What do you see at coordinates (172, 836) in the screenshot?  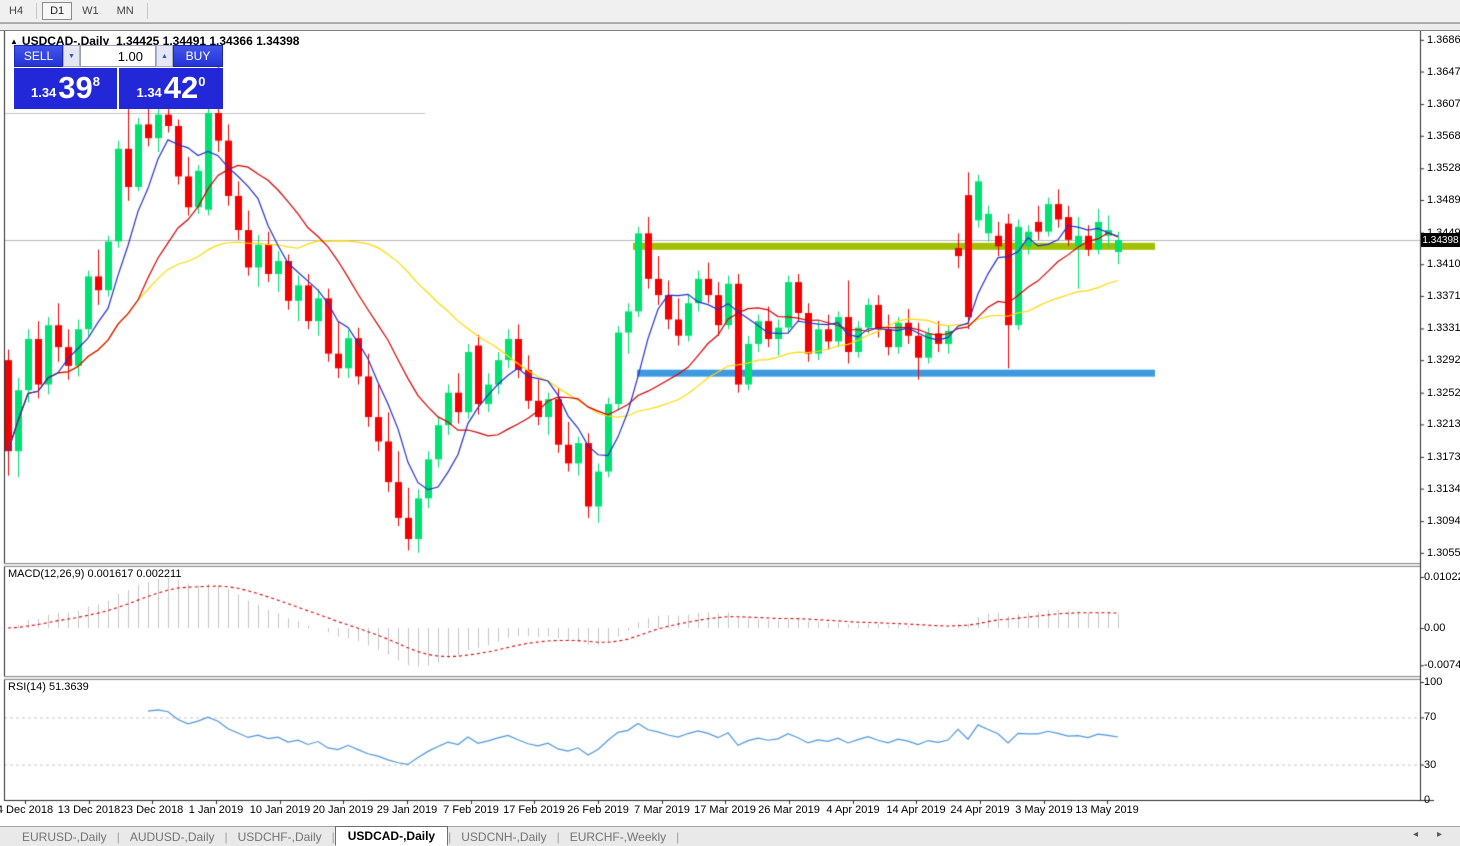 I see `tab-audusd: AUDUSD-,Daily` at bounding box center [172, 836].